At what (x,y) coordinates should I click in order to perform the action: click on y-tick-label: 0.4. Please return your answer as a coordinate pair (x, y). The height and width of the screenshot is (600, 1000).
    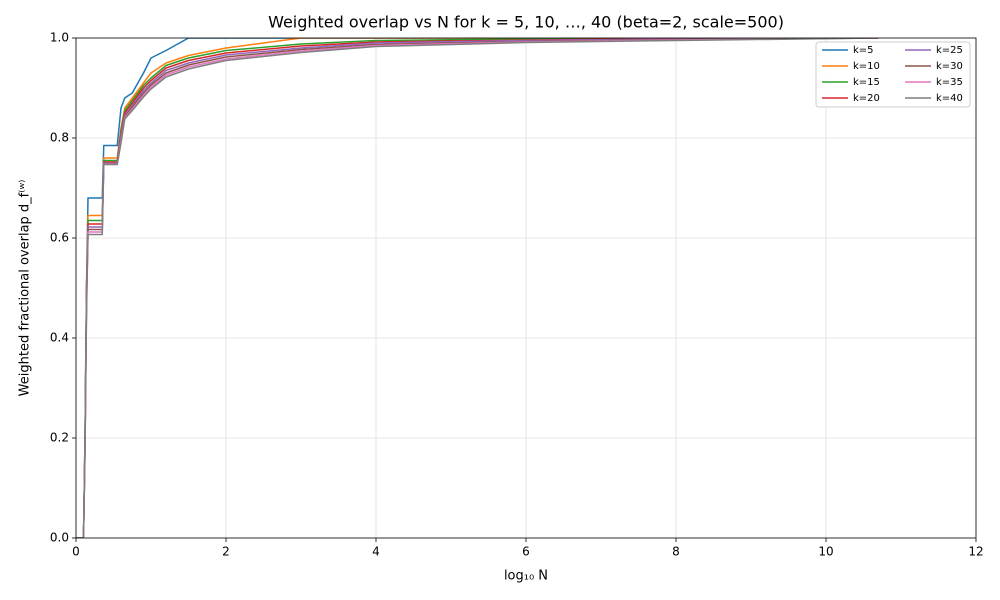
    Looking at the image, I should click on (59, 338).